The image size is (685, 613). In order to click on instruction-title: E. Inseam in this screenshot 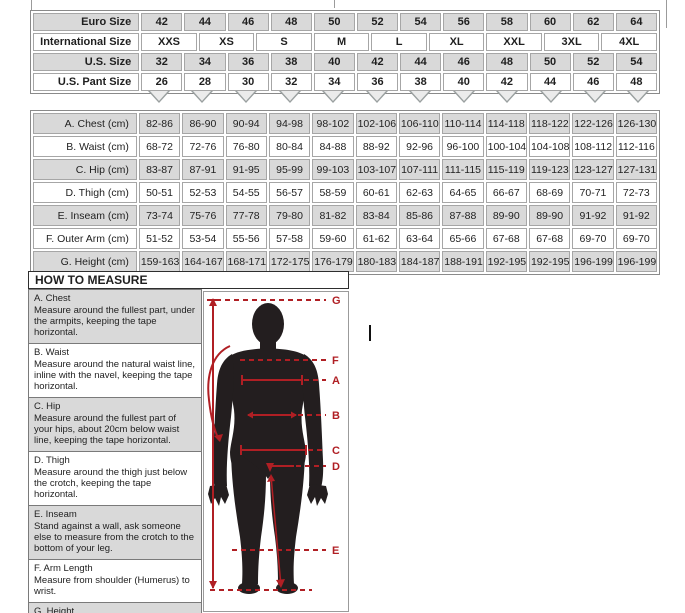, I will do `click(55, 514)`.